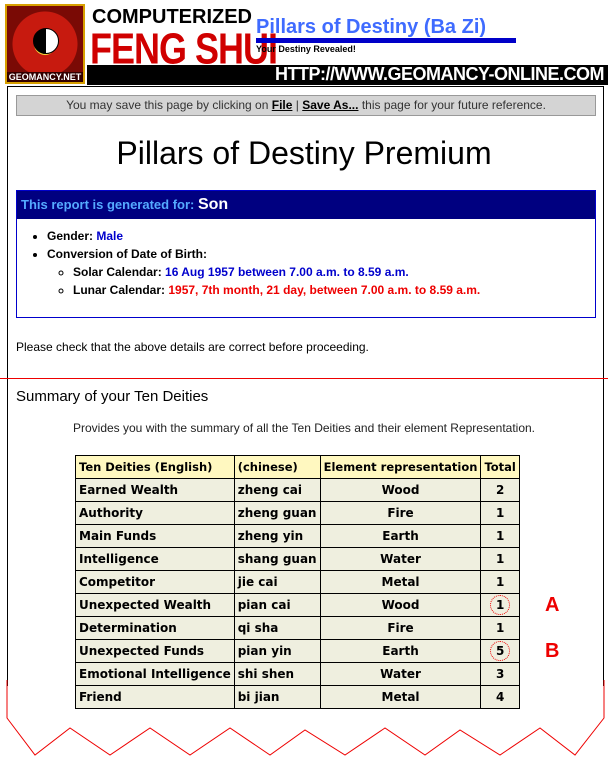 The image size is (608, 778). What do you see at coordinates (155, 605) in the screenshot?
I see `table-cell: Unexpected Wealth` at bounding box center [155, 605].